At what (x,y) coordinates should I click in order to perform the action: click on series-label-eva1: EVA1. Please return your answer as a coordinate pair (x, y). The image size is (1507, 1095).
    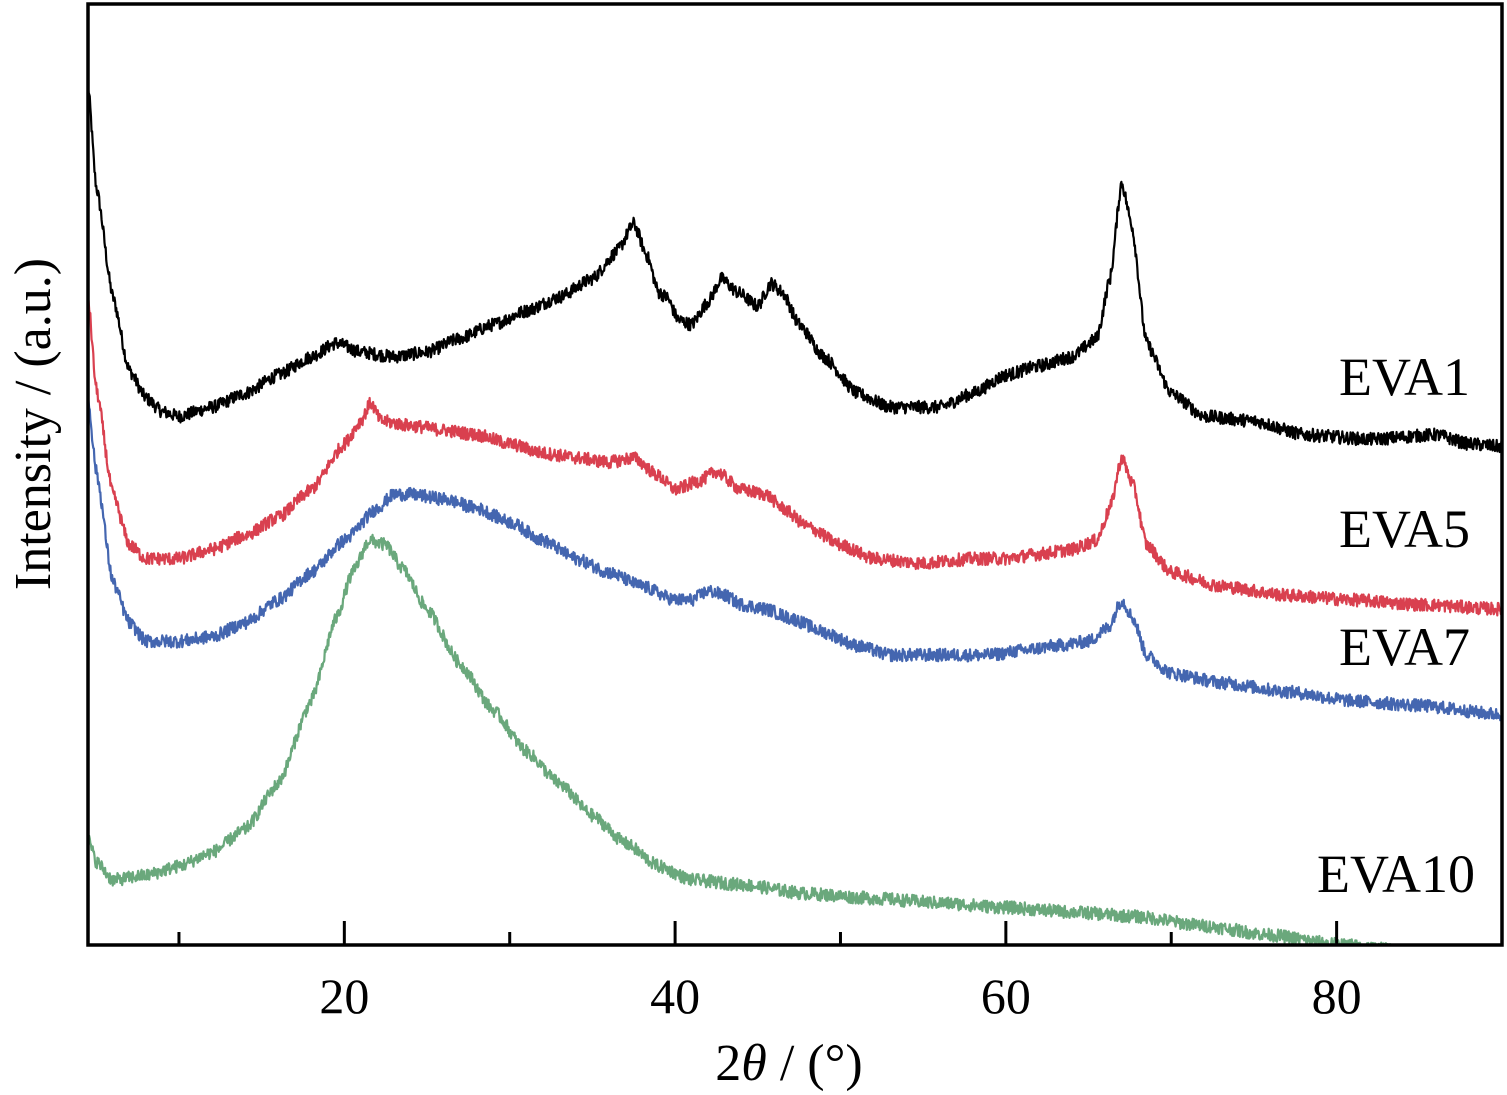
    Looking at the image, I should click on (1404, 377).